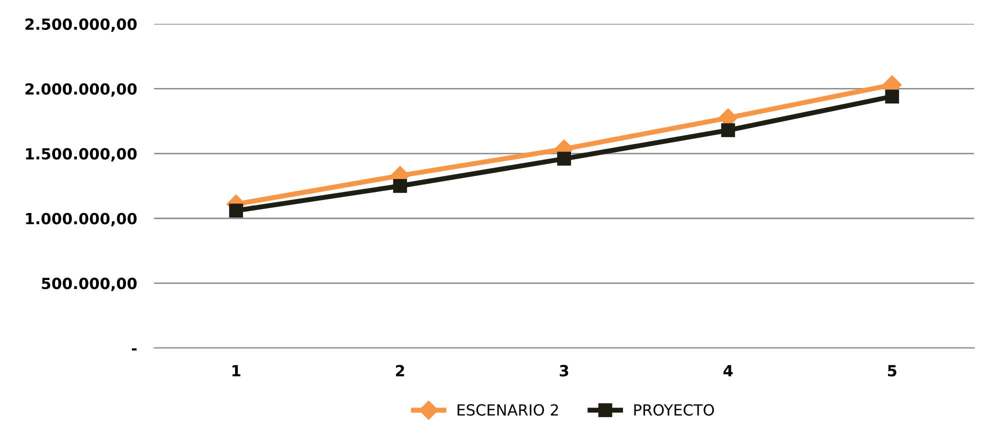 The image size is (994, 435). Describe the element at coordinates (564, 370) in the screenshot. I see `x-tick-label: 3` at that location.